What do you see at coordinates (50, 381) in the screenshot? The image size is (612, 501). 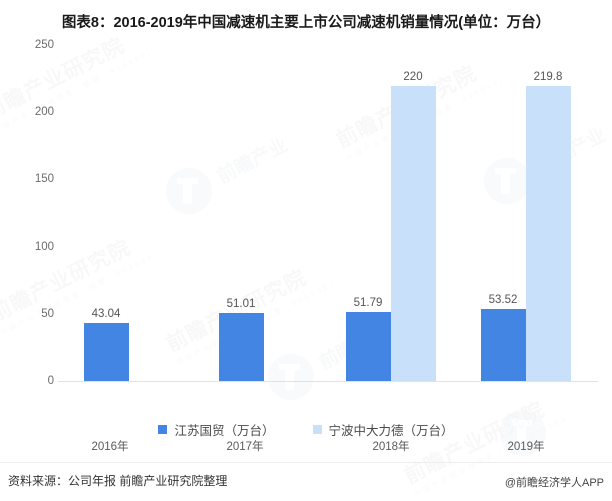 I see `y-tick-label: 0` at bounding box center [50, 381].